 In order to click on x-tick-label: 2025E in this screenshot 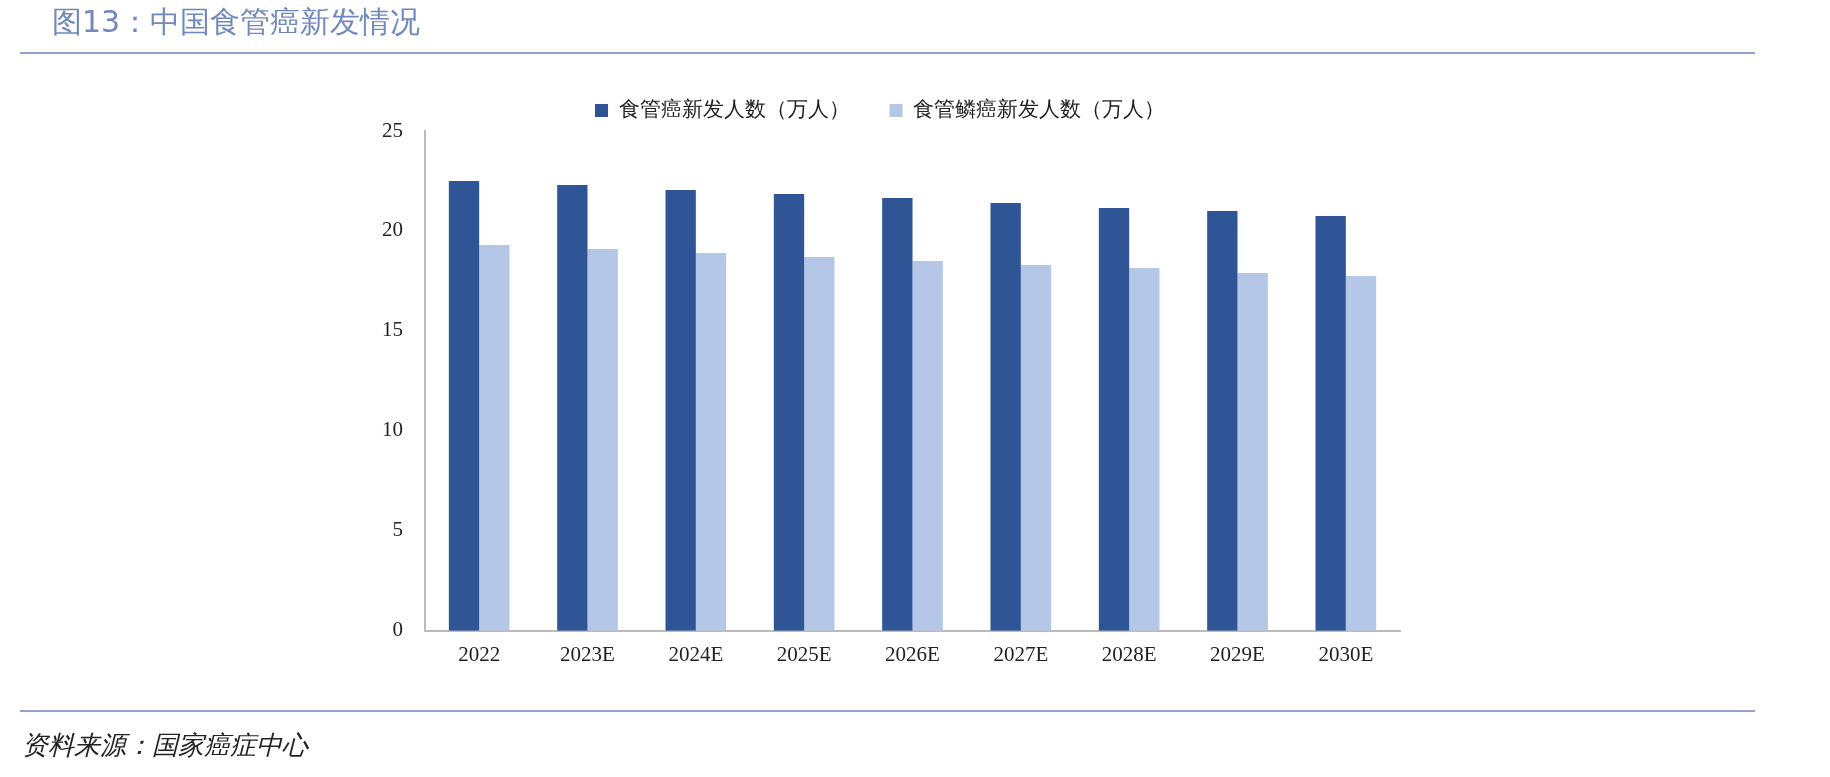, I will do `click(804, 653)`.